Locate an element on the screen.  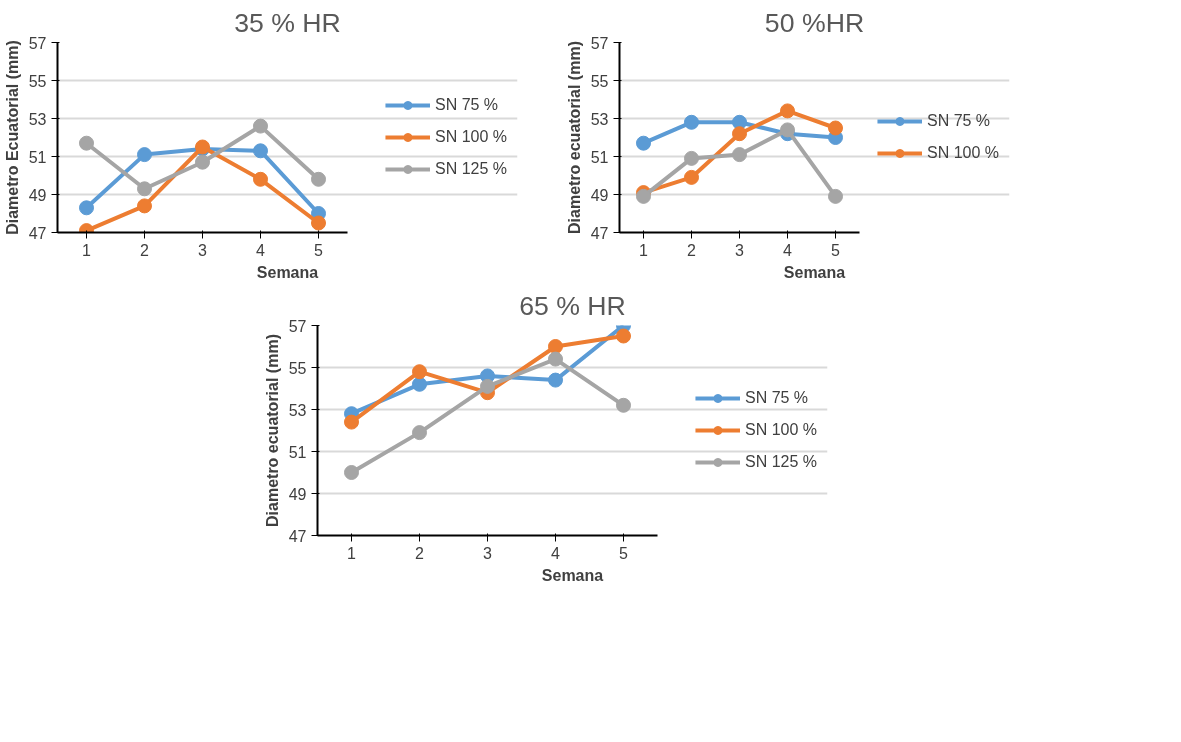
y-axis-title: Diametro Ecuatorial (mm) is located at coordinates (12, 137).